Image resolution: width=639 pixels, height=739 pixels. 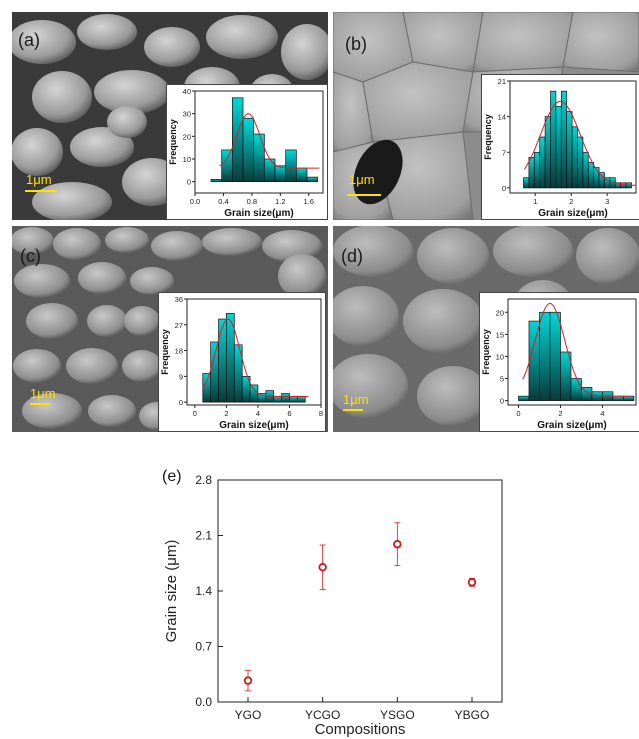 I want to click on scale-bar-label-d: 1μm, so click(x=356, y=399).